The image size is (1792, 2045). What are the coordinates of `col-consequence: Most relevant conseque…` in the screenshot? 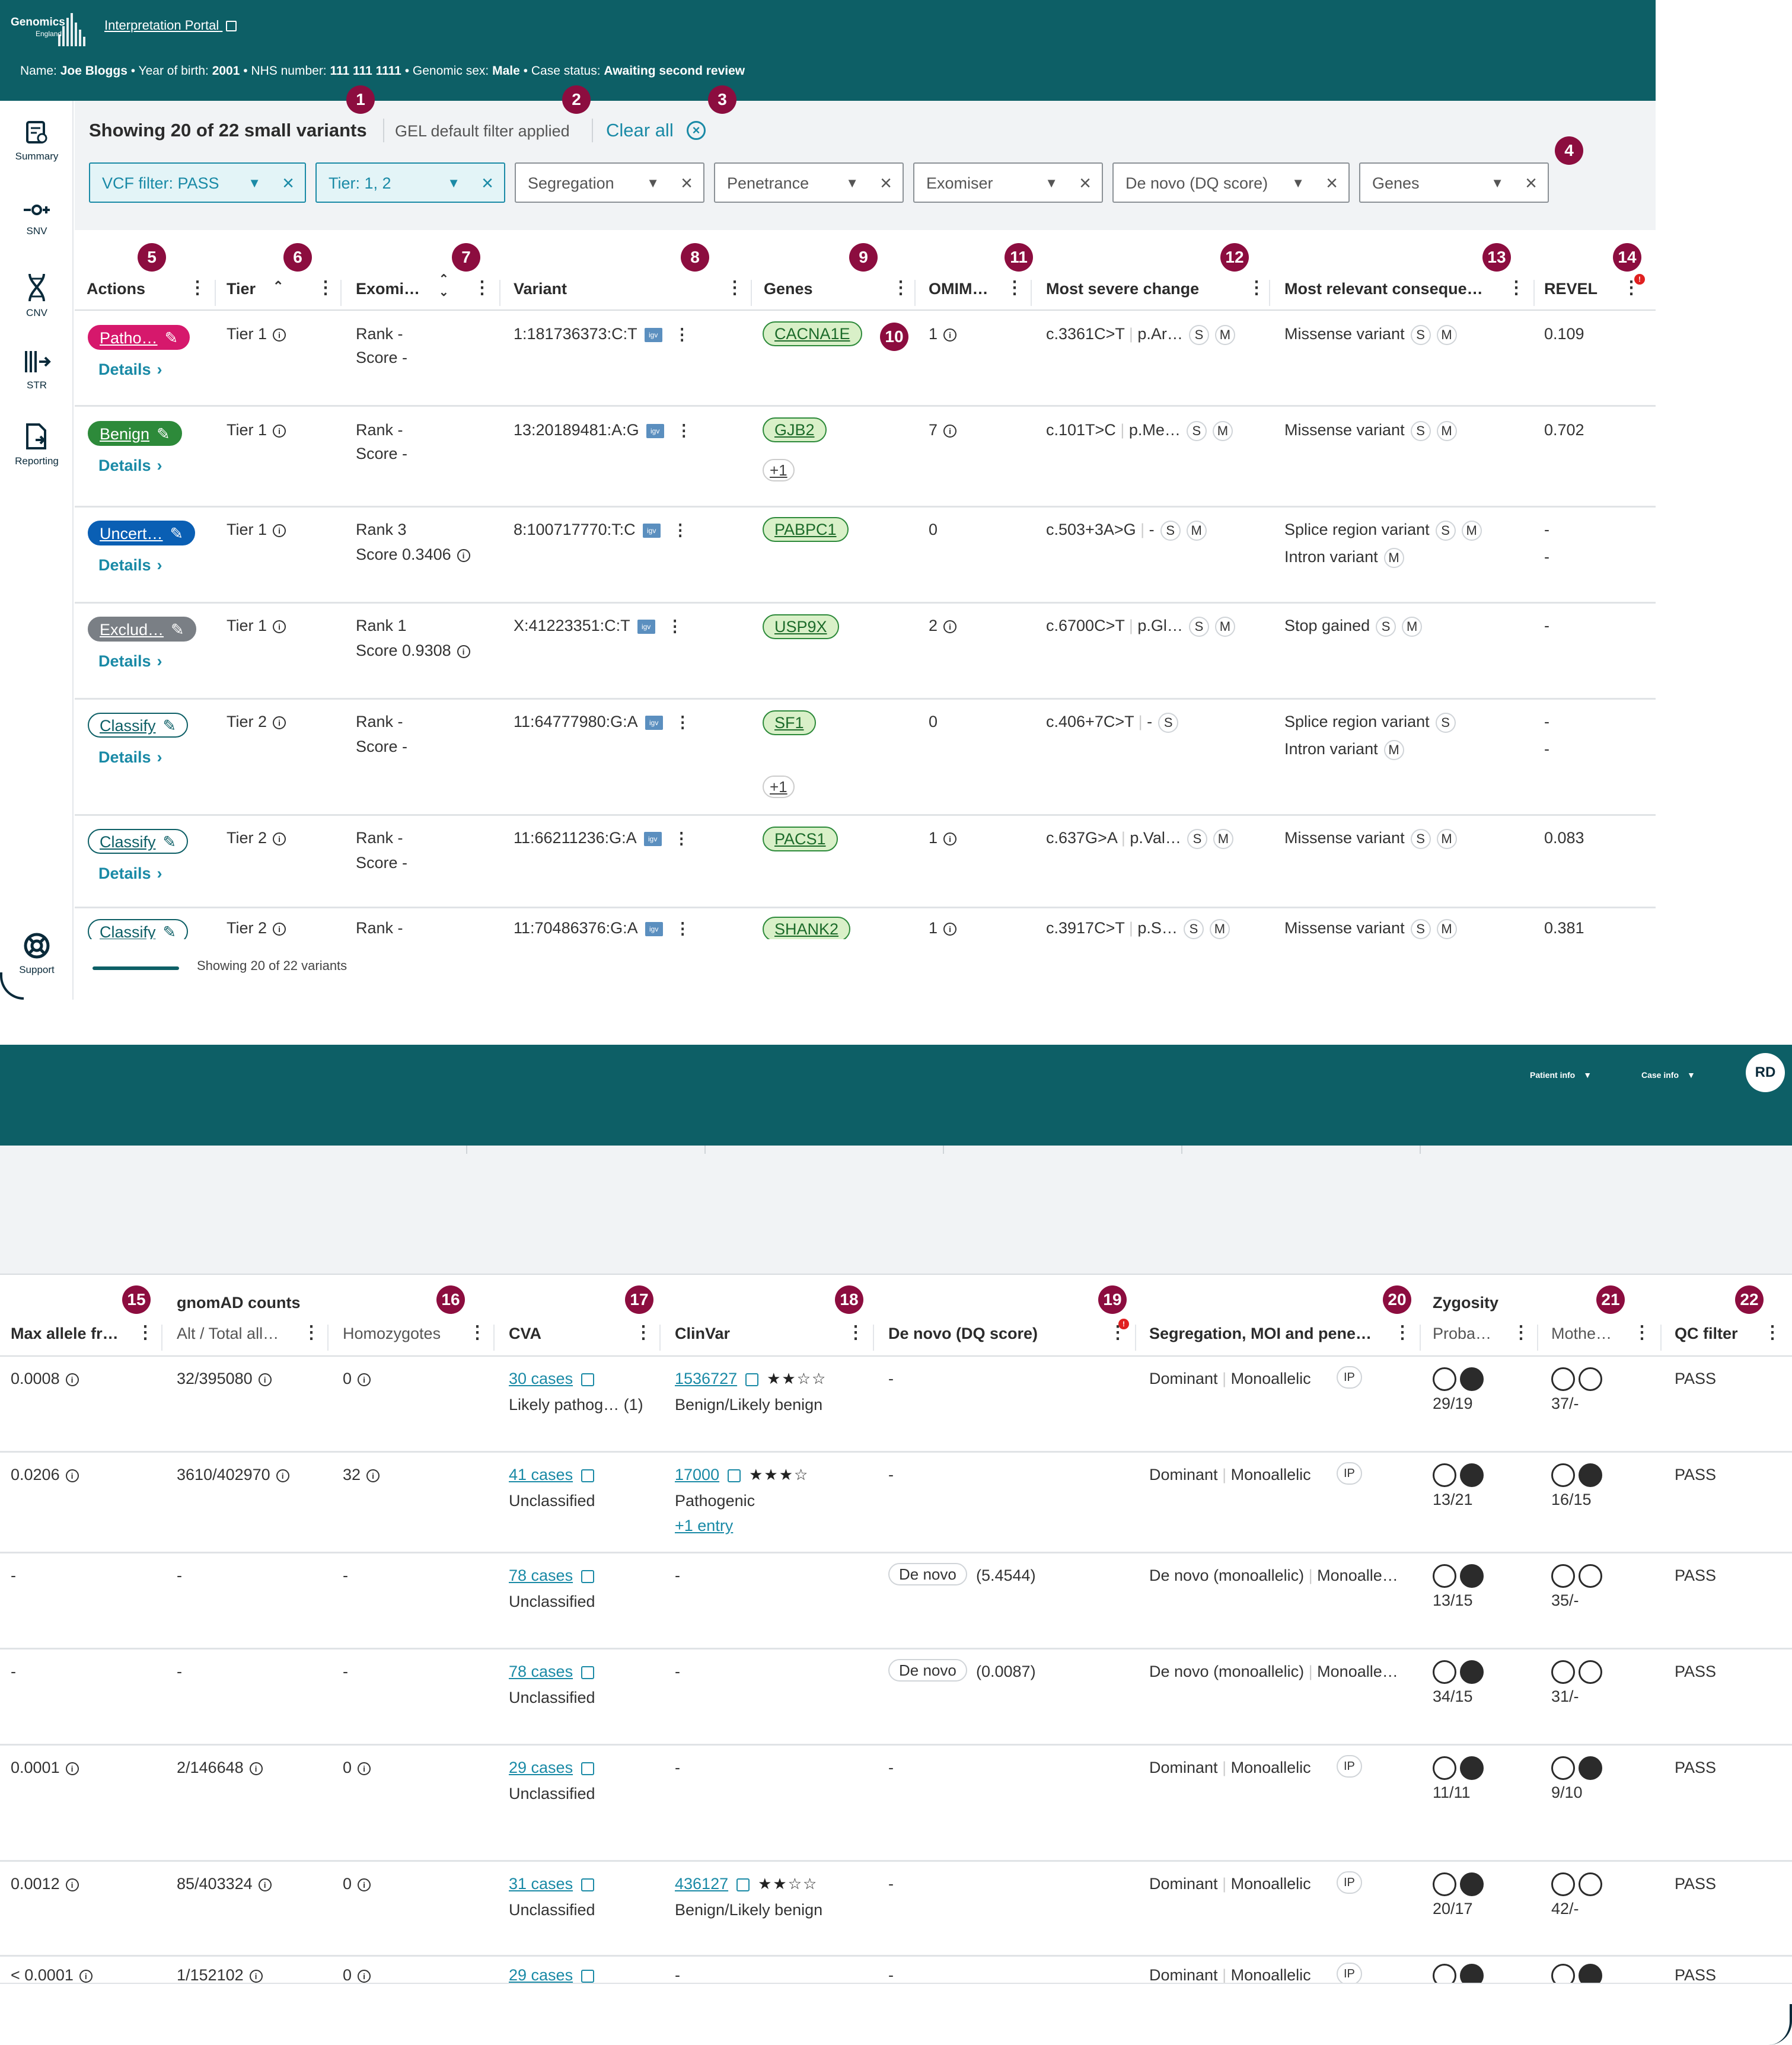 It's located at (1383, 289).